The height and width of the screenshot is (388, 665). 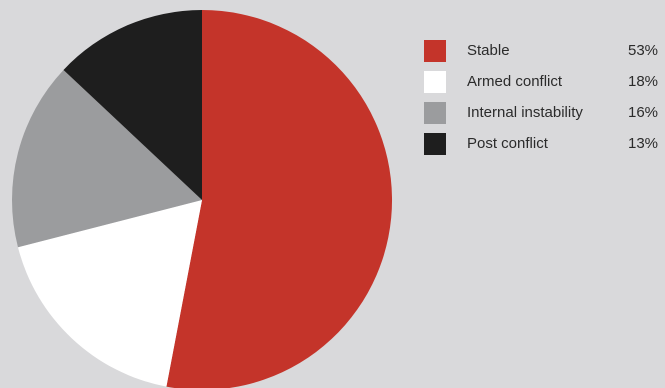 What do you see at coordinates (435, 51) in the screenshot?
I see `legend-swatch-stable` at bounding box center [435, 51].